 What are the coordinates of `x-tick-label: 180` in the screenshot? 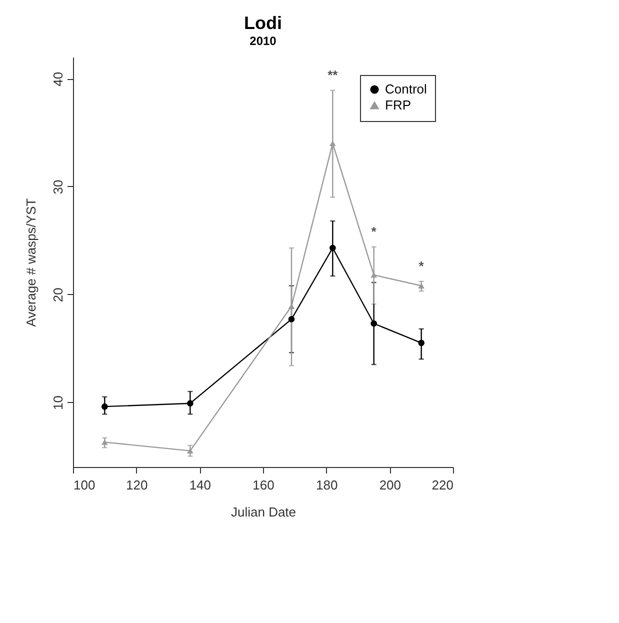 It's located at (327, 485).